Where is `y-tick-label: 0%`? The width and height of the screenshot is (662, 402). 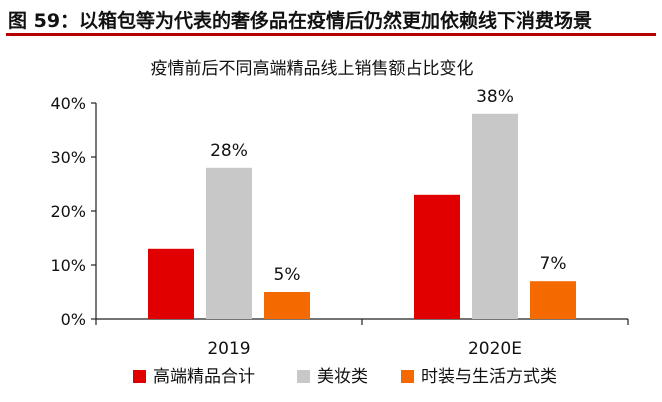
y-tick-label: 0% is located at coordinates (73, 319).